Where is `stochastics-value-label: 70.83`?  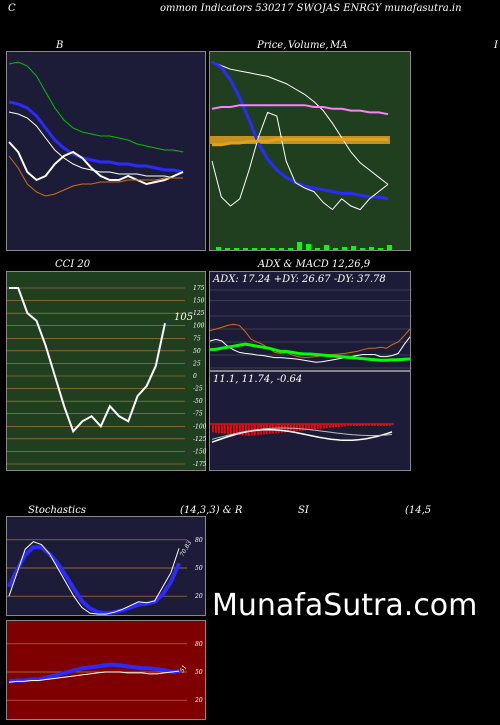
stochastics-value-label: 70.83 is located at coordinates (186, 548).